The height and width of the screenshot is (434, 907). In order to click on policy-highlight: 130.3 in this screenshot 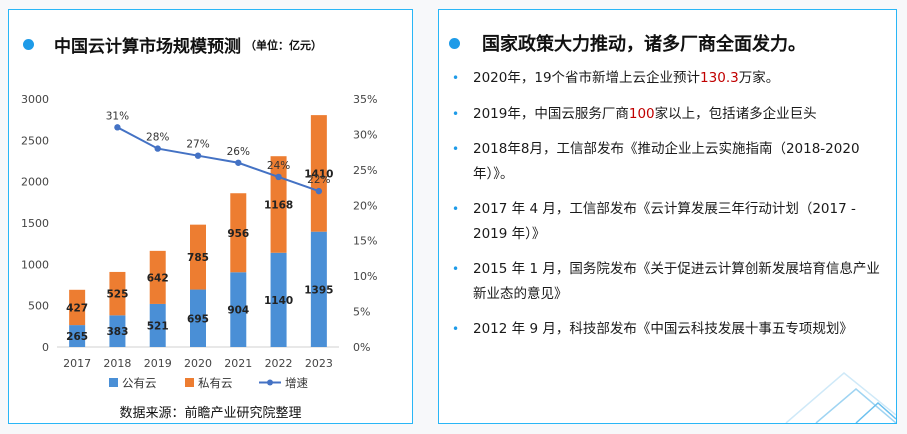, I will do `click(719, 78)`.